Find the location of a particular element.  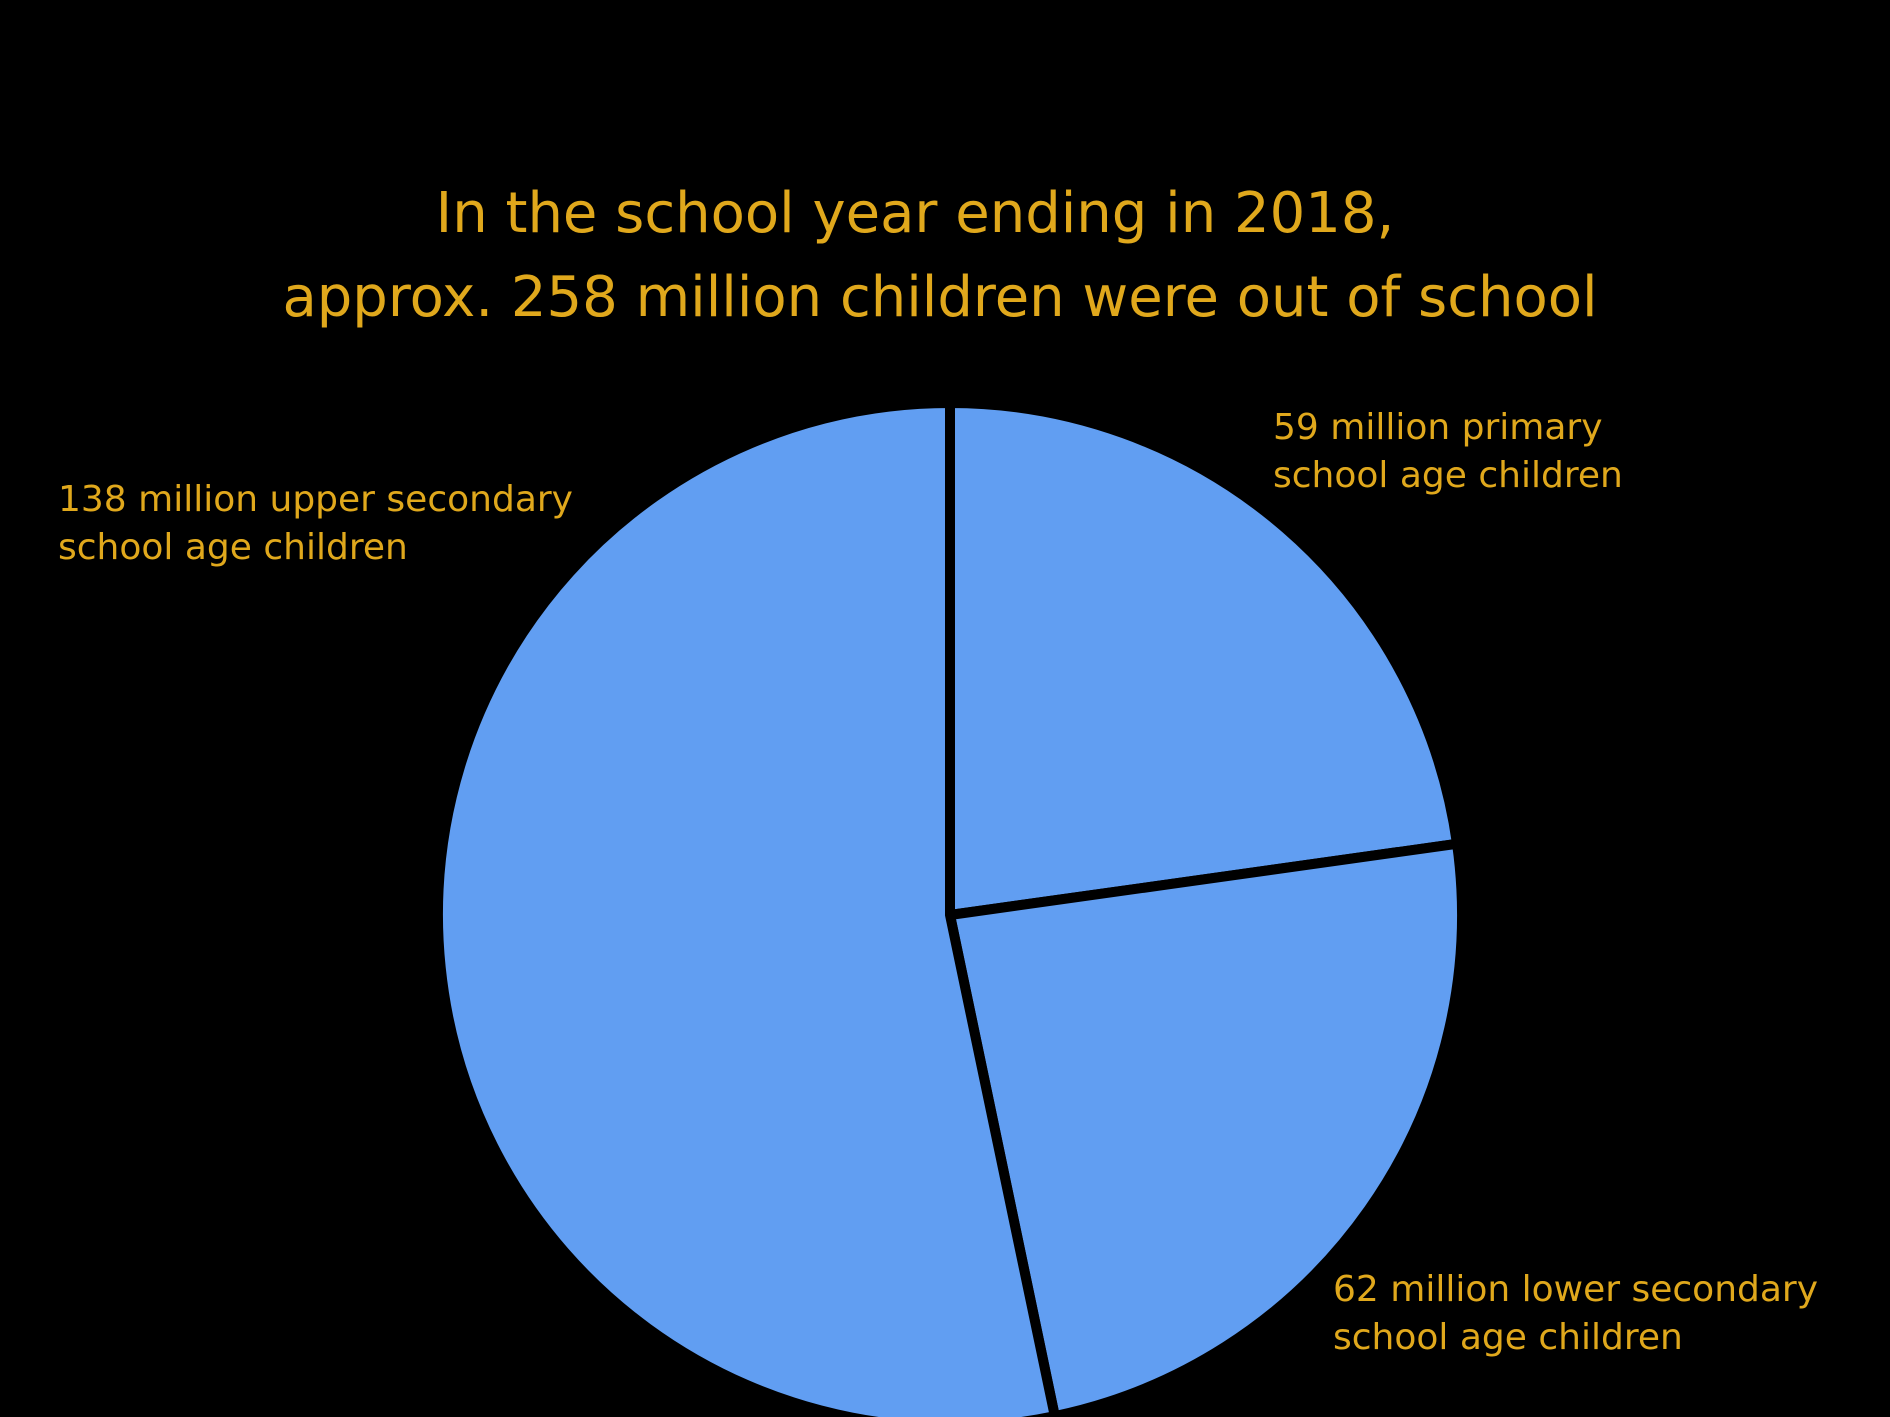

slice-label-upper-secondary-line-2: school age children is located at coordinates (233, 547).